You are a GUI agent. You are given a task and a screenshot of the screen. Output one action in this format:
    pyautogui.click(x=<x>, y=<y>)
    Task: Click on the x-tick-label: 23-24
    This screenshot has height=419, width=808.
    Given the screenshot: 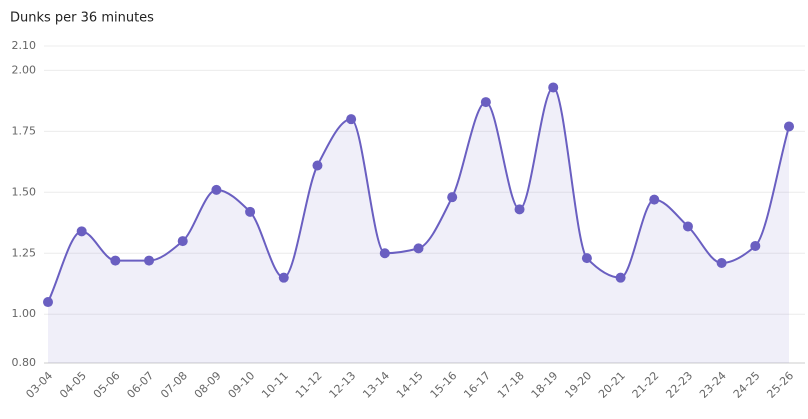 What is the action you would take?
    pyautogui.click(x=713, y=385)
    